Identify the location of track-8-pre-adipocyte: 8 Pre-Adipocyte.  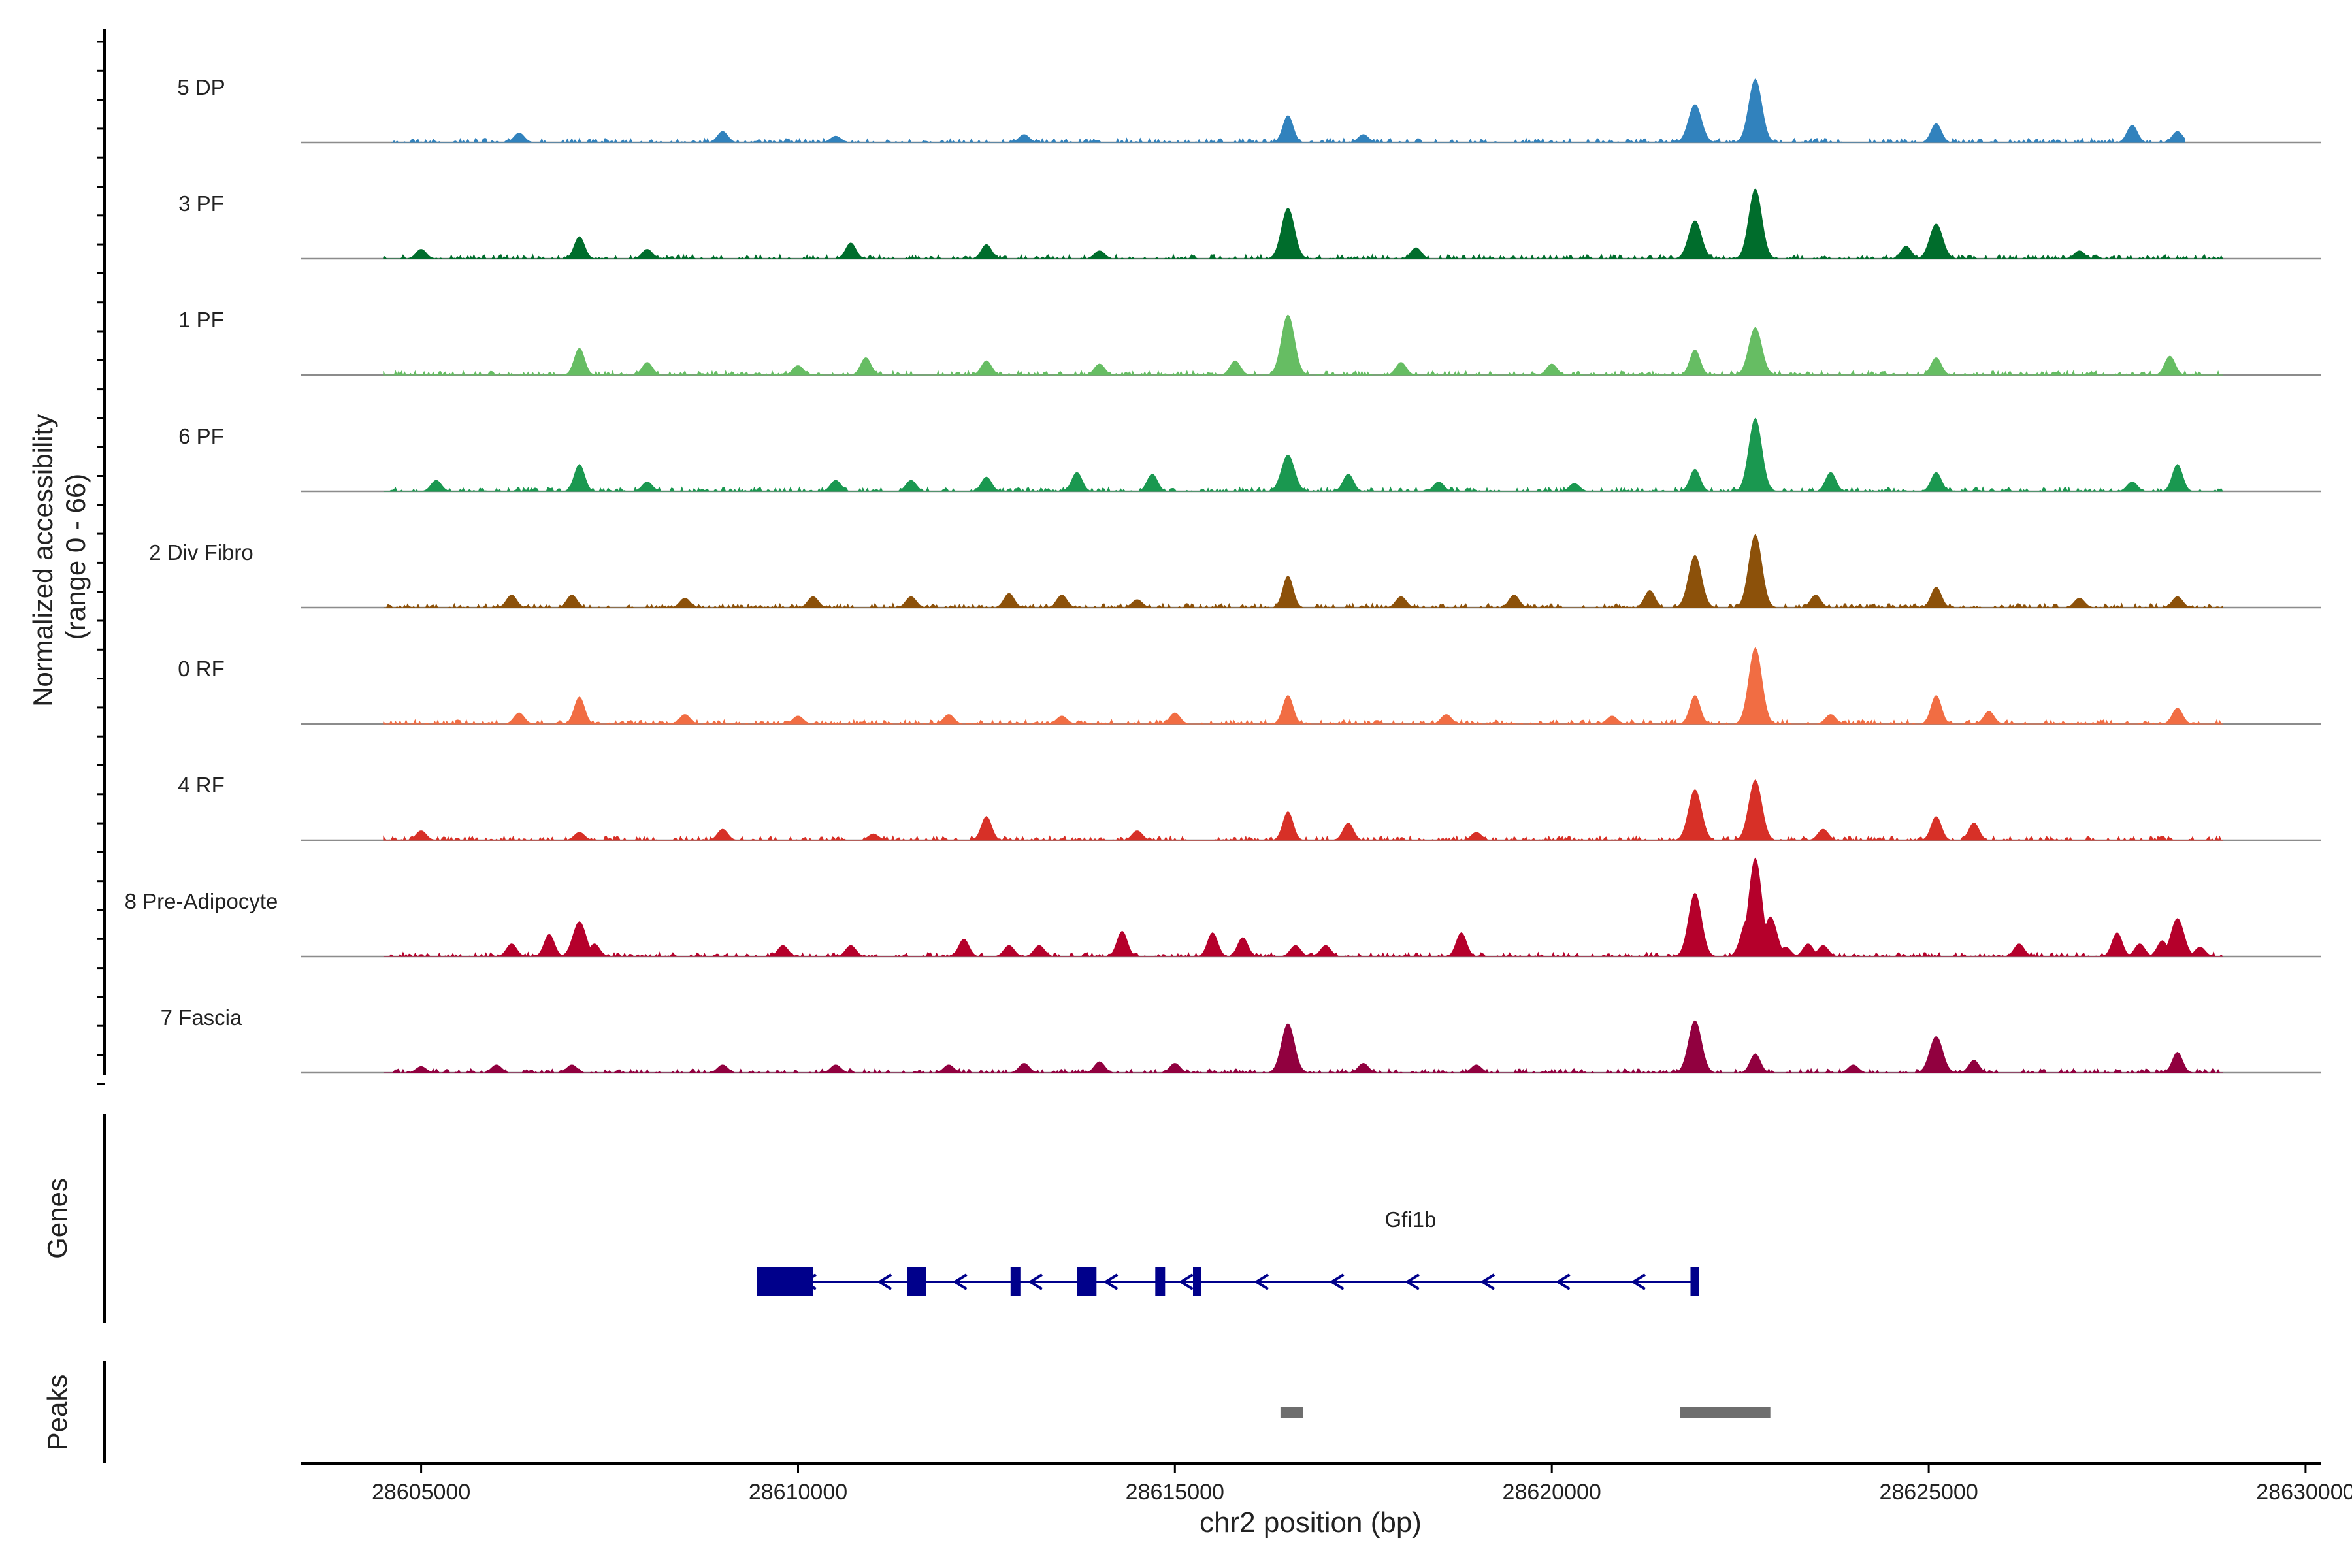
(1223, 907).